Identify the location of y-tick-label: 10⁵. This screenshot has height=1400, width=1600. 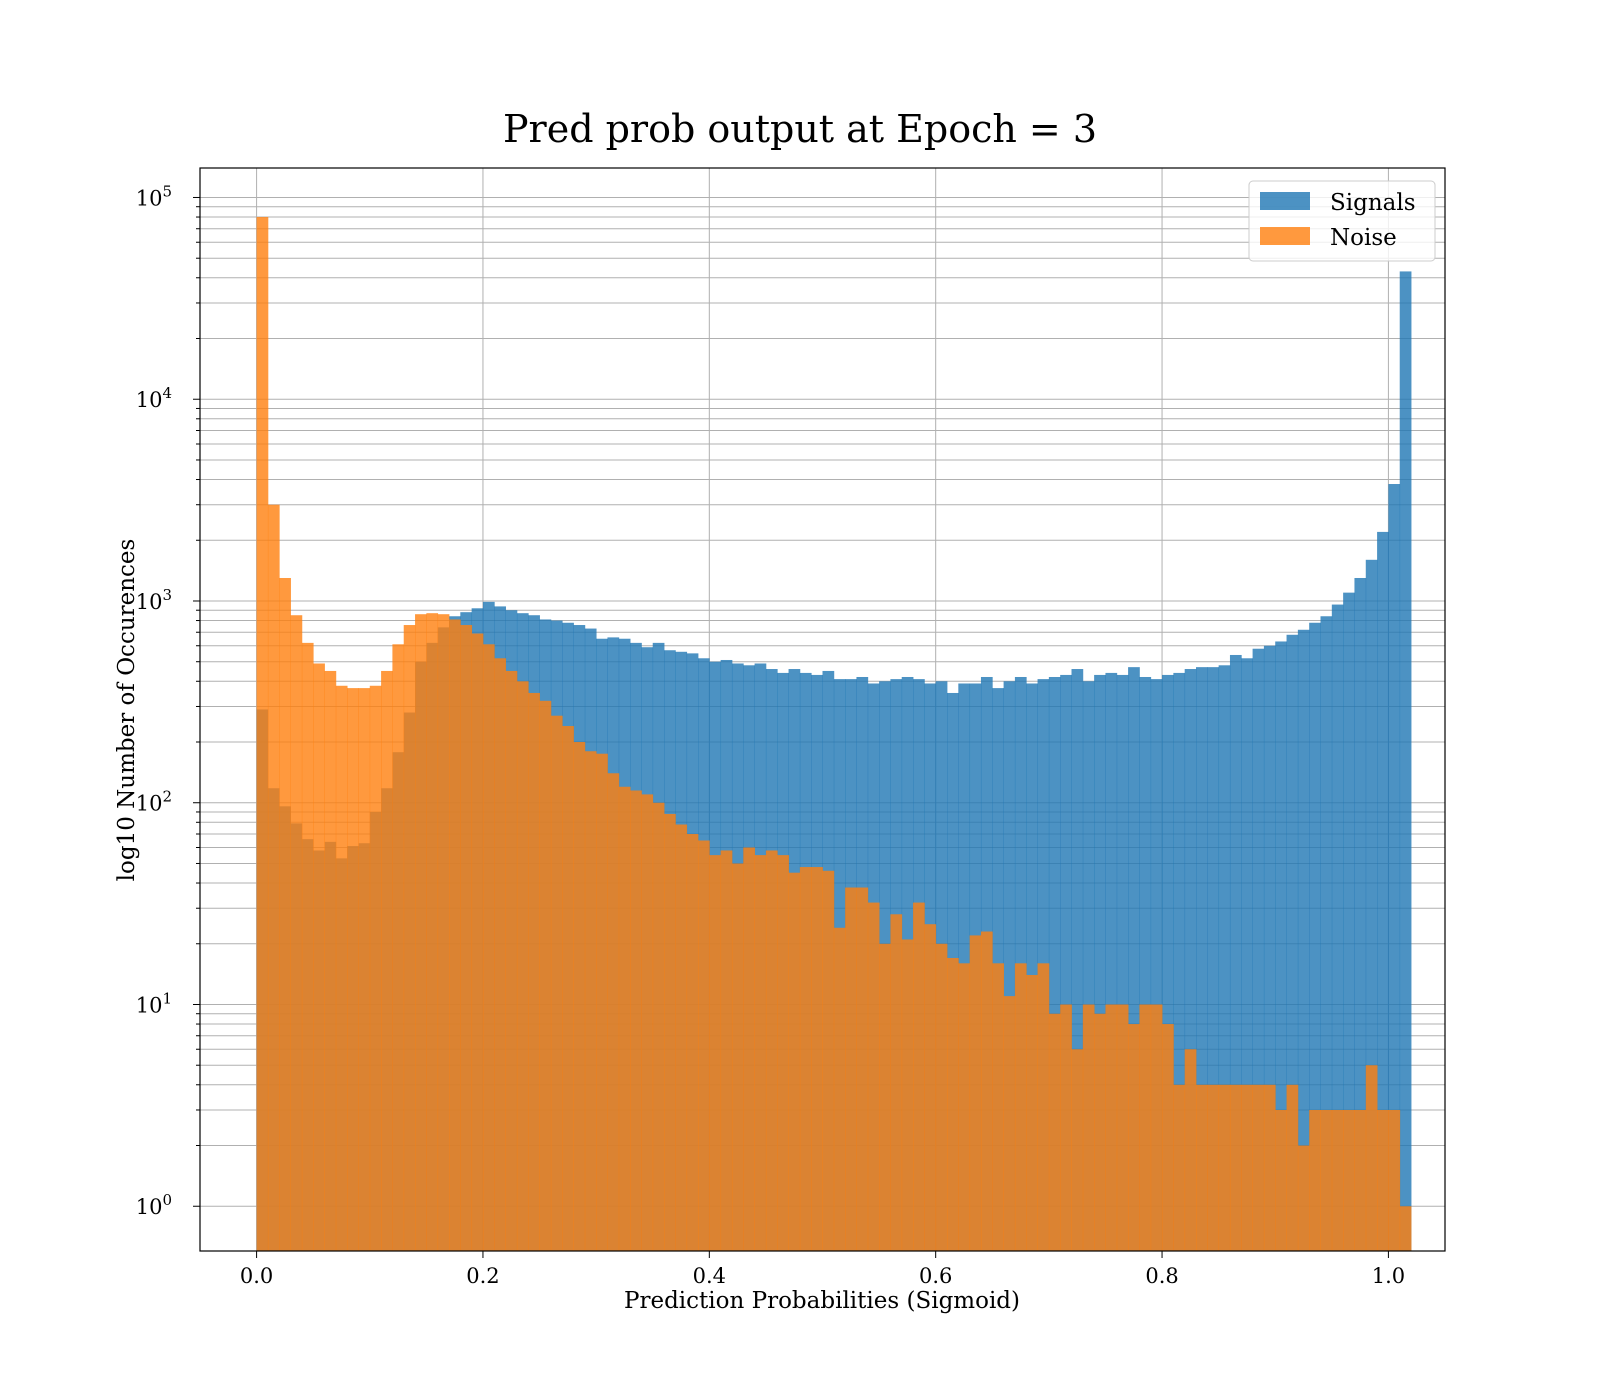
(154, 196).